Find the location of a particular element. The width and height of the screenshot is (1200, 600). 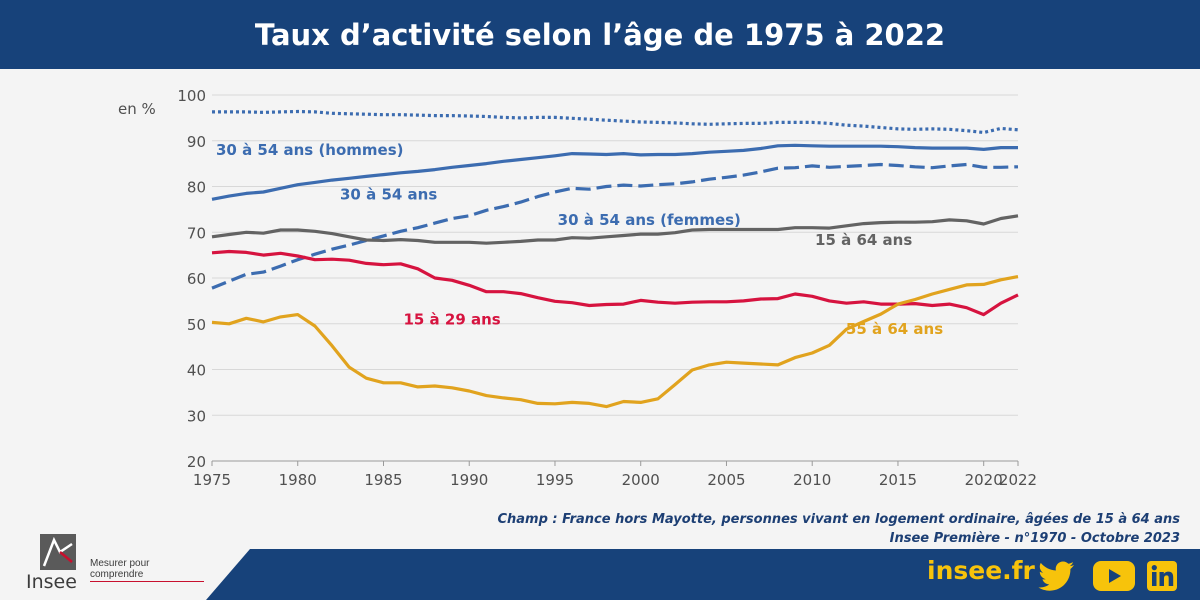

twitter-icon is located at coordinates (1057, 577).